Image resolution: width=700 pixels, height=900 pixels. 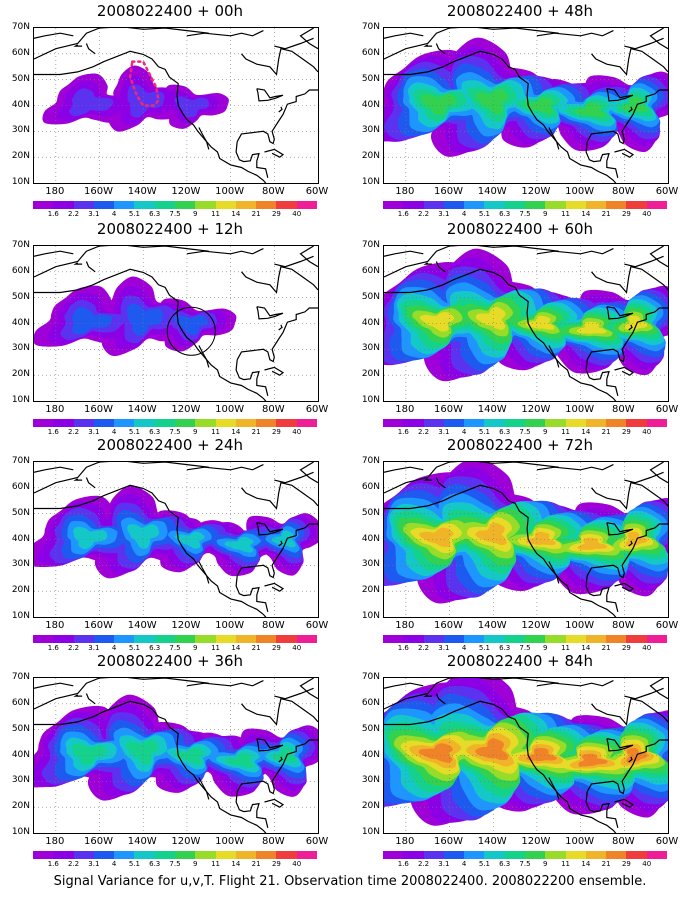 I want to click on longitude-label: 180, so click(x=405, y=191).